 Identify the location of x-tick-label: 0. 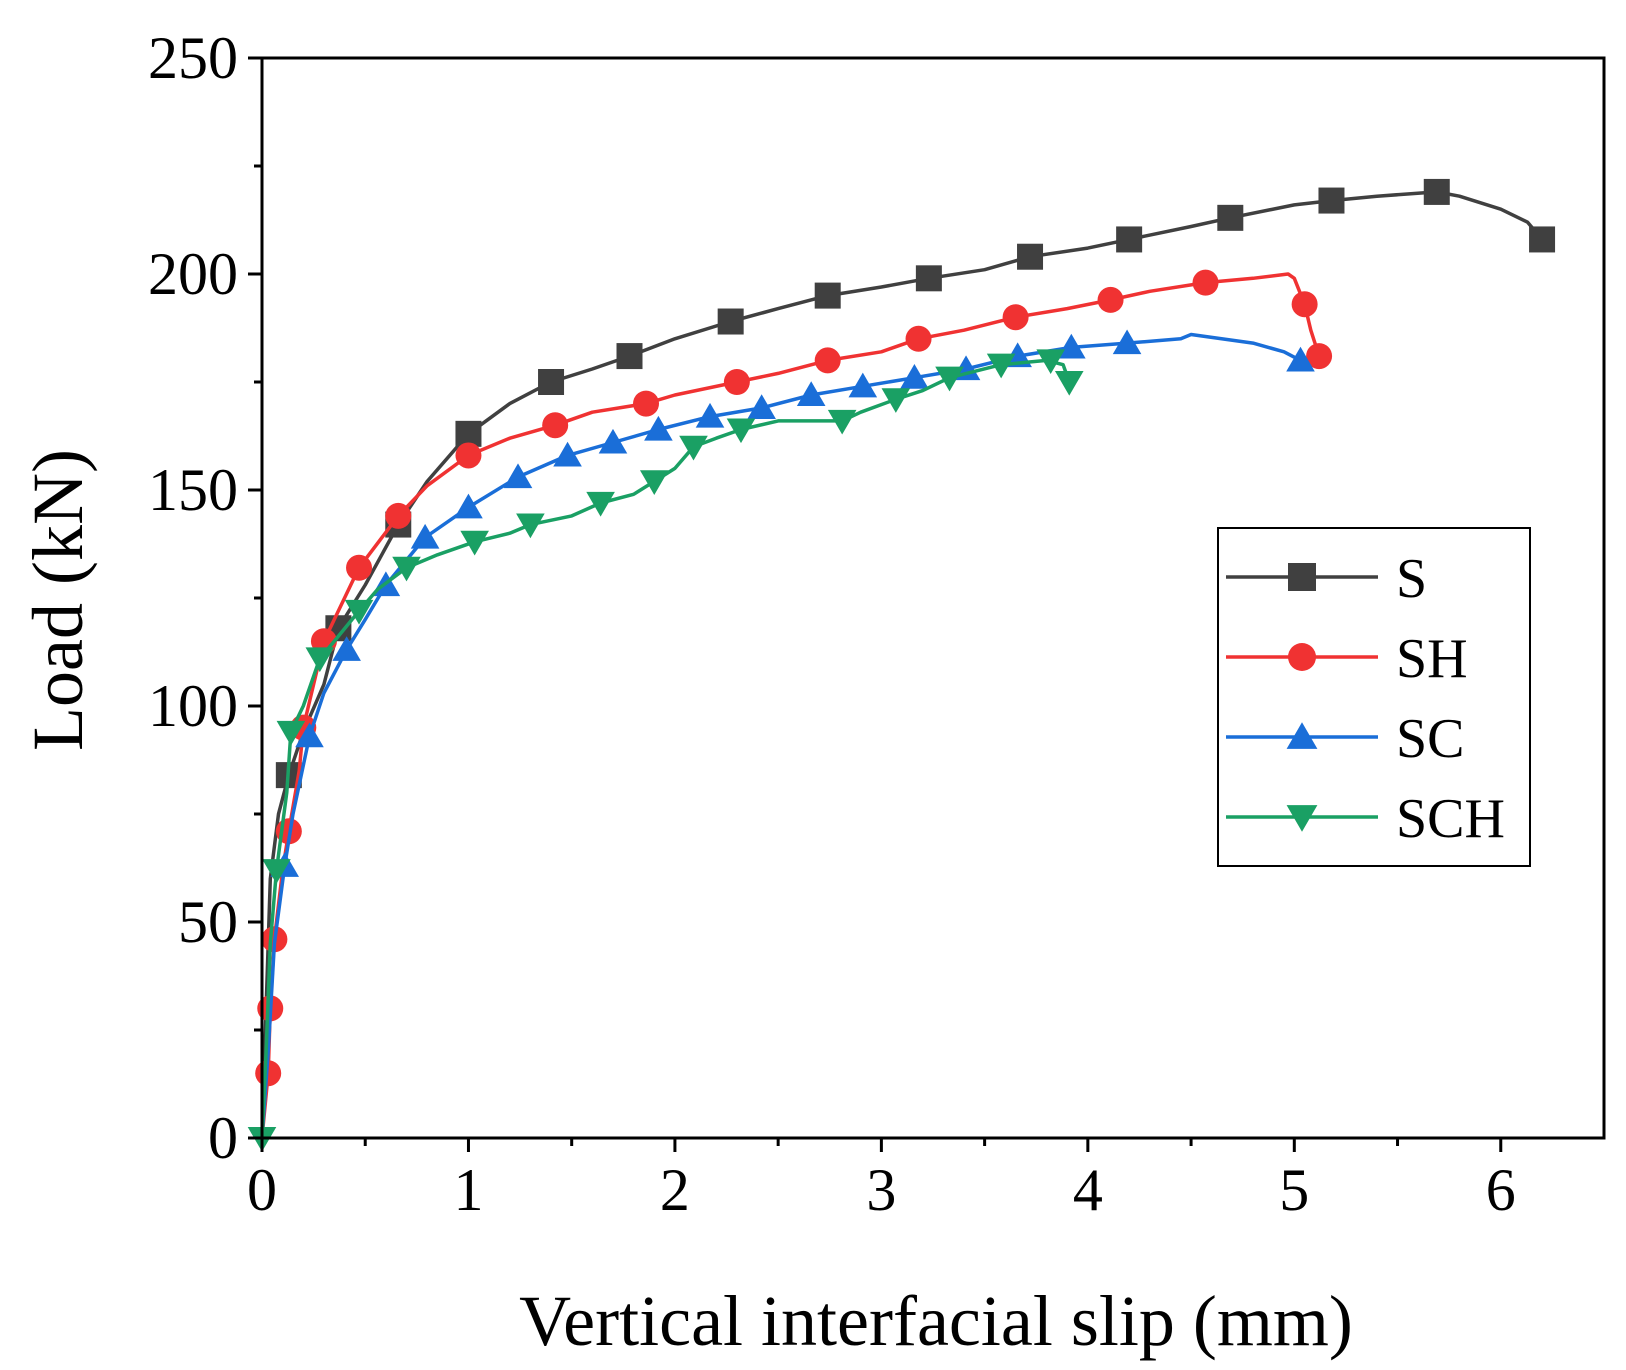
(262, 1190).